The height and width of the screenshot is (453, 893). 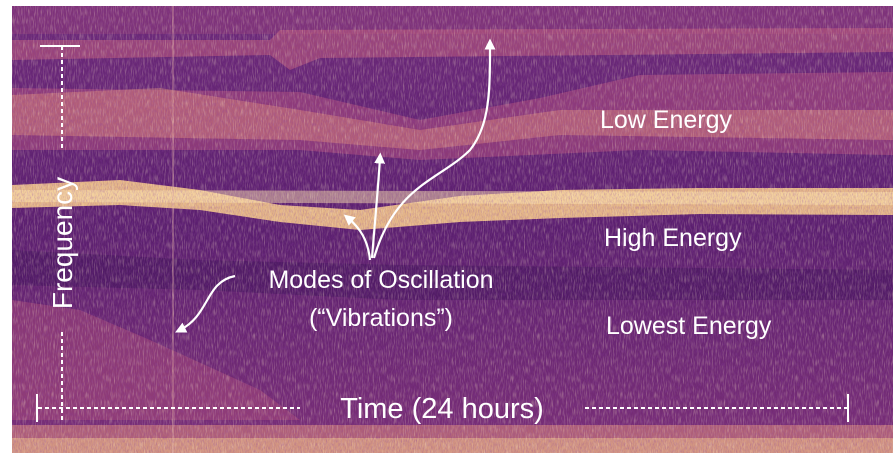 I want to click on time-axis-label: Time (24 hours), so click(x=442, y=409).